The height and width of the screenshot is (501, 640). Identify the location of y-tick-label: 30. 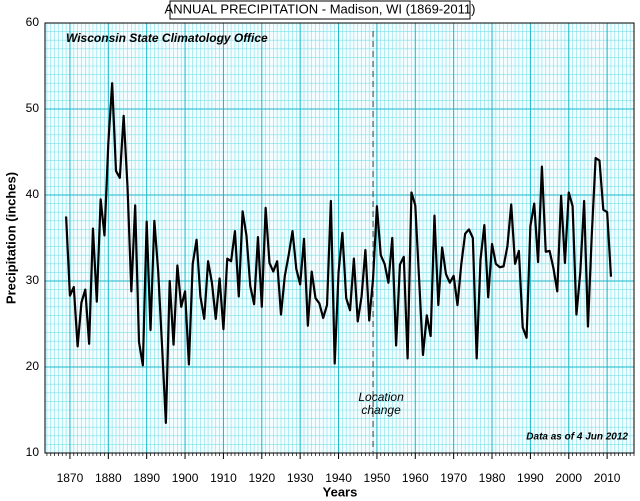
(33, 280).